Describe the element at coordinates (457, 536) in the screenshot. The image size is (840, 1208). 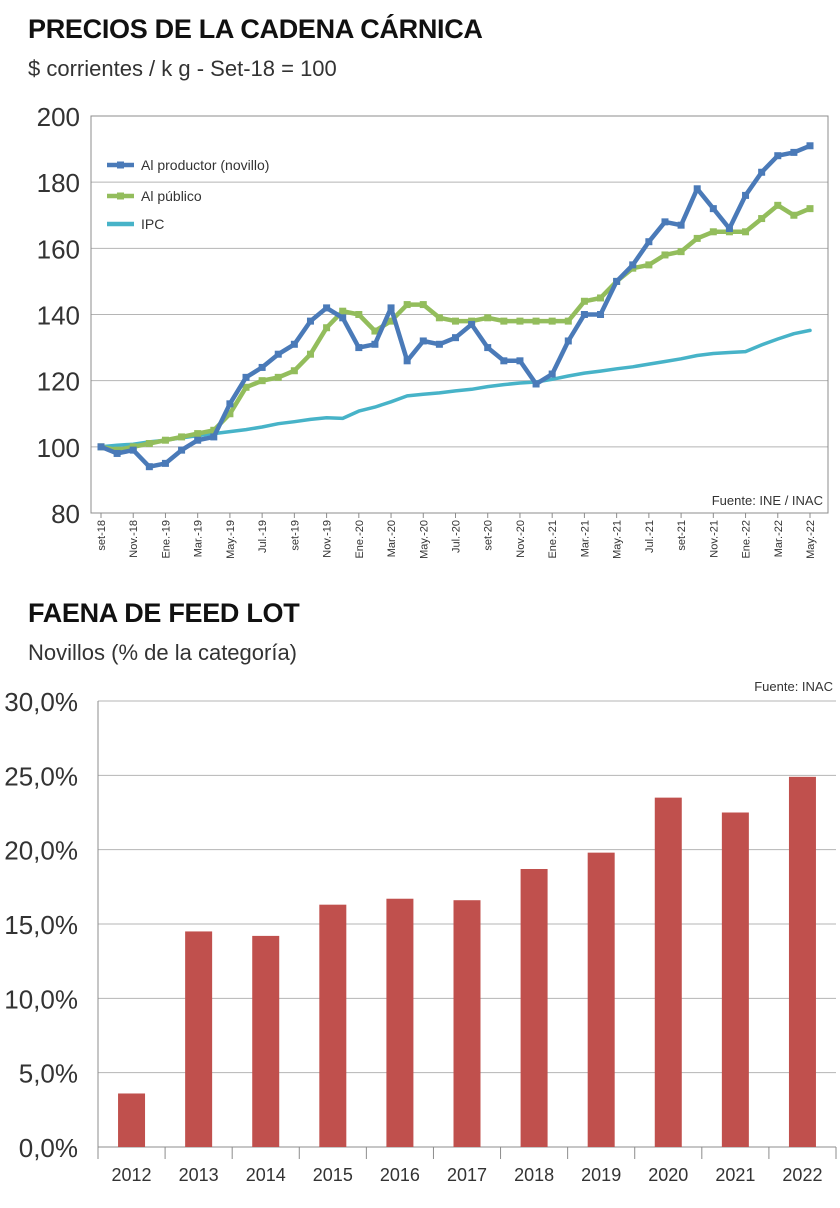
I see `price-x-tick-label: Jul.-20` at that location.